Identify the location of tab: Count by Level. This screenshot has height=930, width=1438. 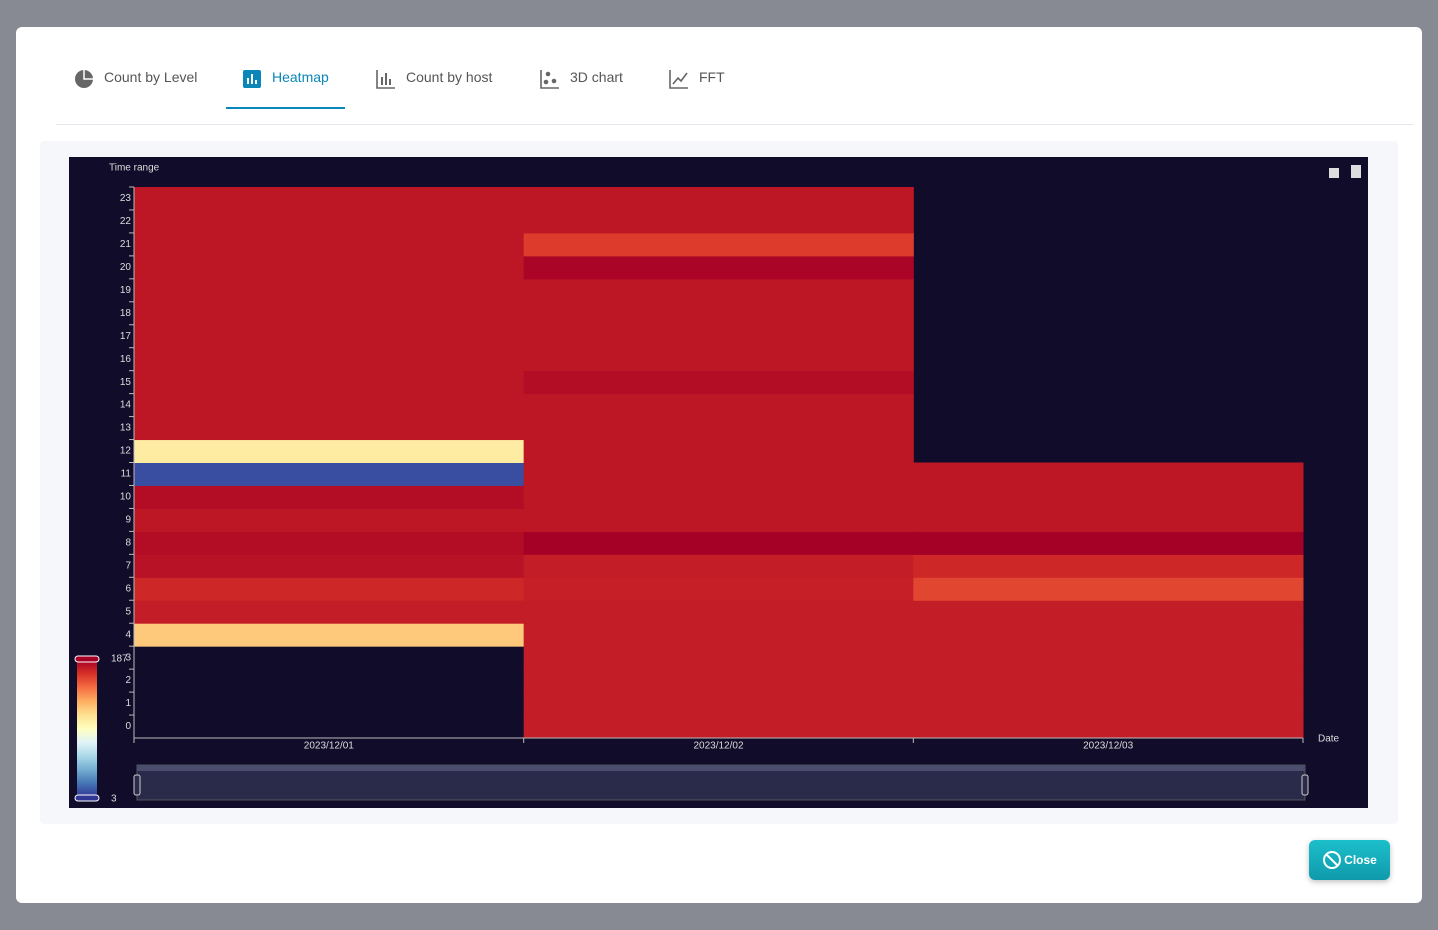
(135, 100).